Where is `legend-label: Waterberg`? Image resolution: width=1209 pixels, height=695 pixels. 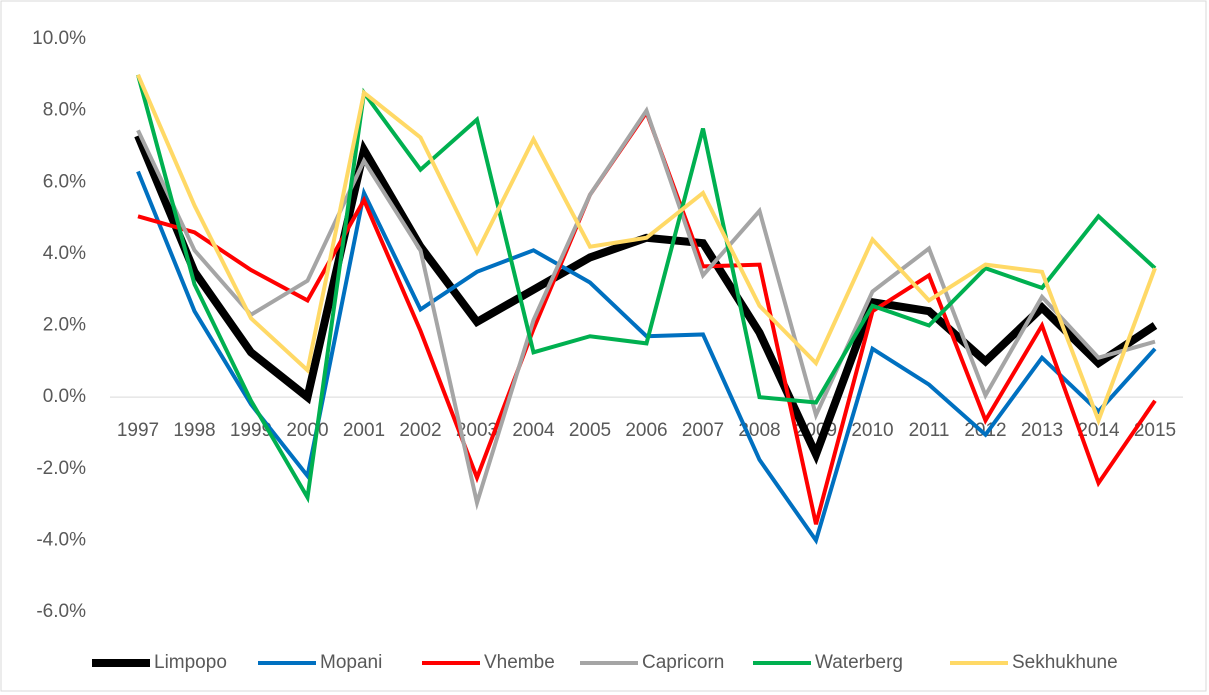 legend-label: Waterberg is located at coordinates (859, 662).